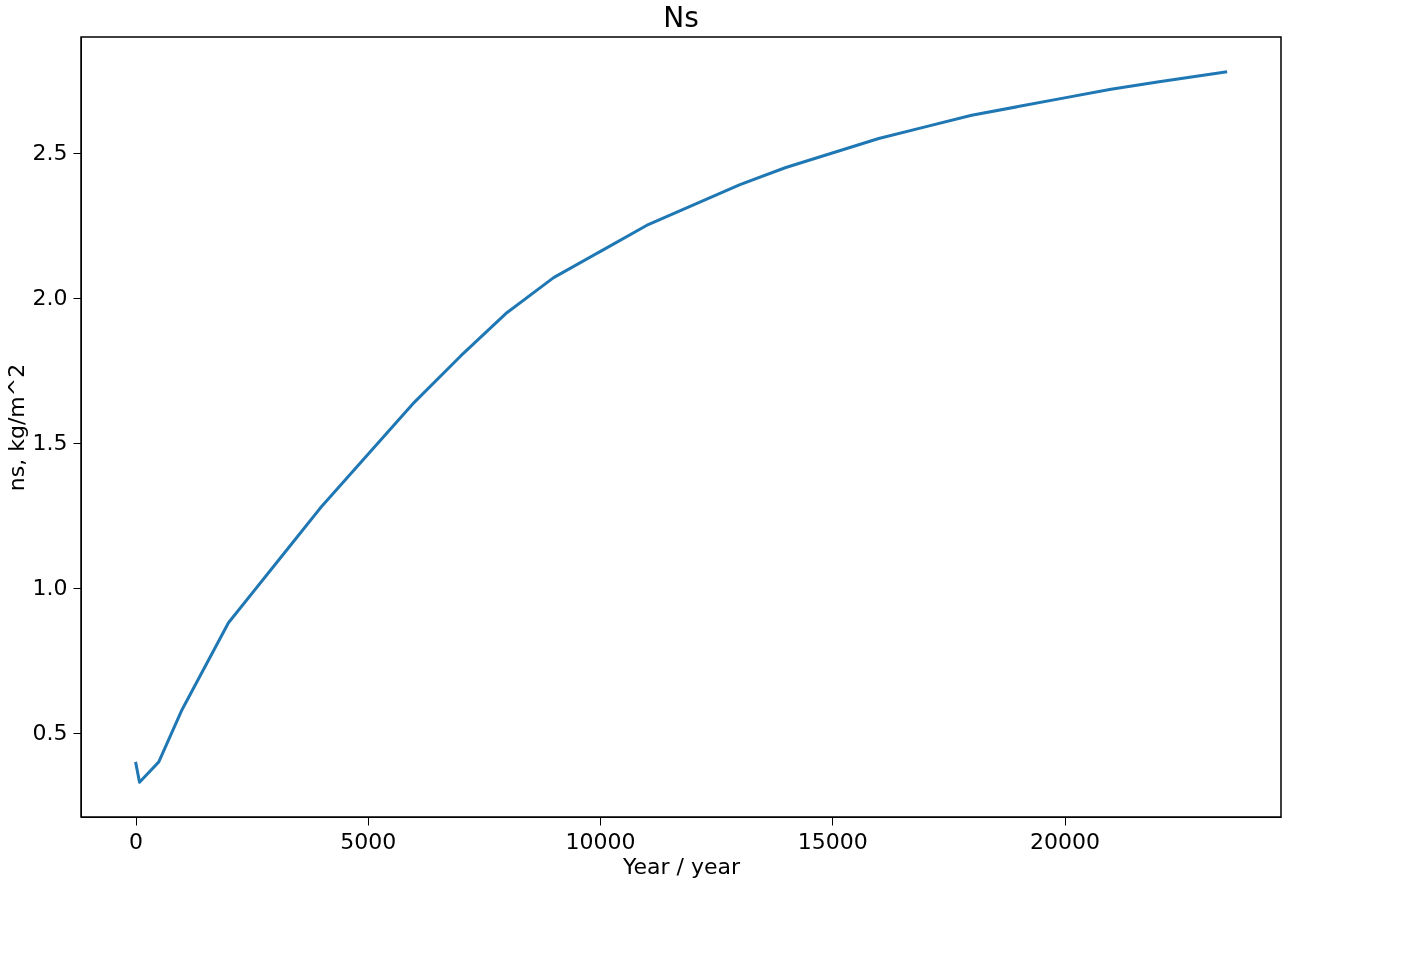 This screenshot has height=971, width=1404. Describe the element at coordinates (681, 866) in the screenshot. I see `x-axis-title: Year / year` at that location.